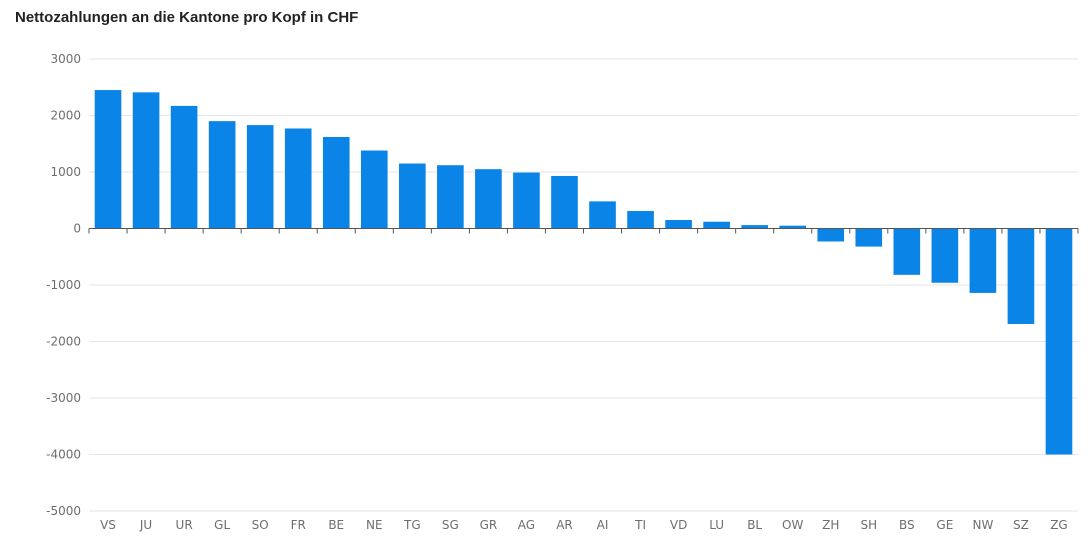 This screenshot has height=546, width=1088. I want to click on bar-tg, so click(412, 196).